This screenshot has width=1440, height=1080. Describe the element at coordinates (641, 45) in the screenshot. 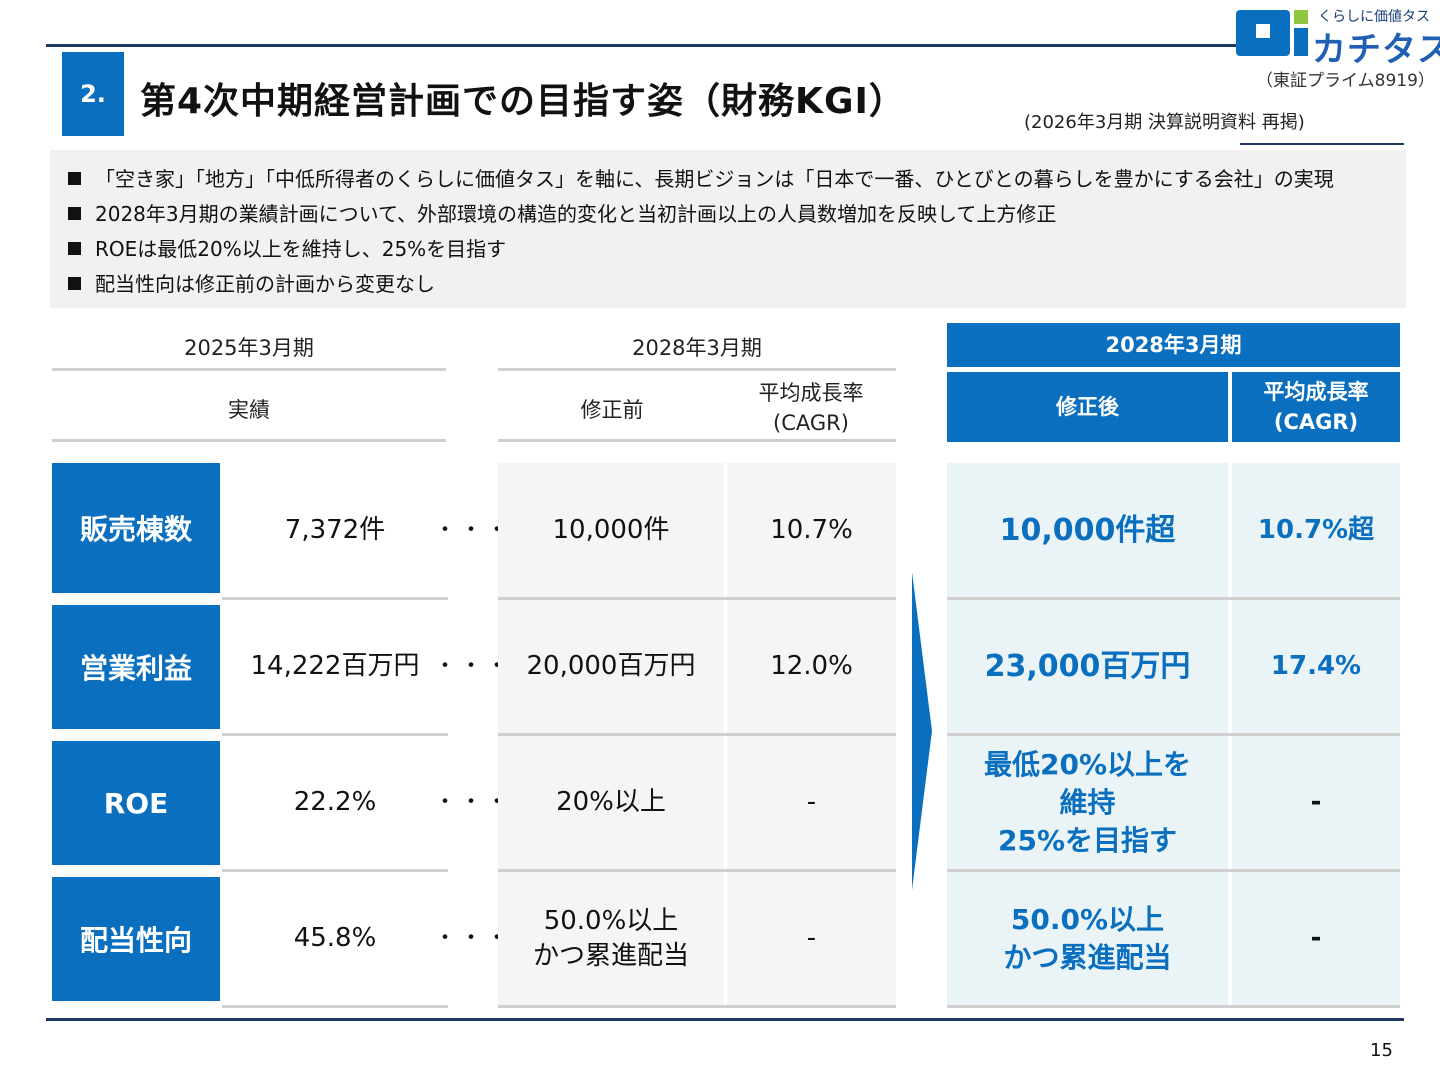

I see `header-rule` at that location.